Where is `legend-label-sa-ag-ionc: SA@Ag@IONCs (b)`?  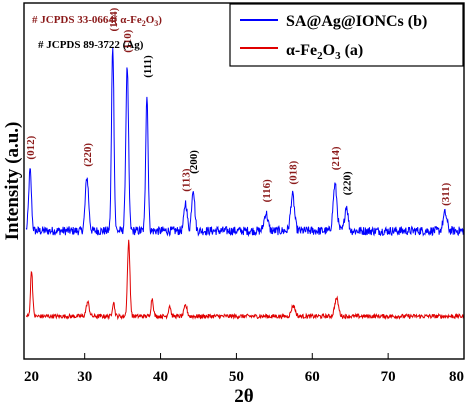
legend-label-sa-ag-ionc: SA@Ag@IONCs (b) is located at coordinates (356, 21).